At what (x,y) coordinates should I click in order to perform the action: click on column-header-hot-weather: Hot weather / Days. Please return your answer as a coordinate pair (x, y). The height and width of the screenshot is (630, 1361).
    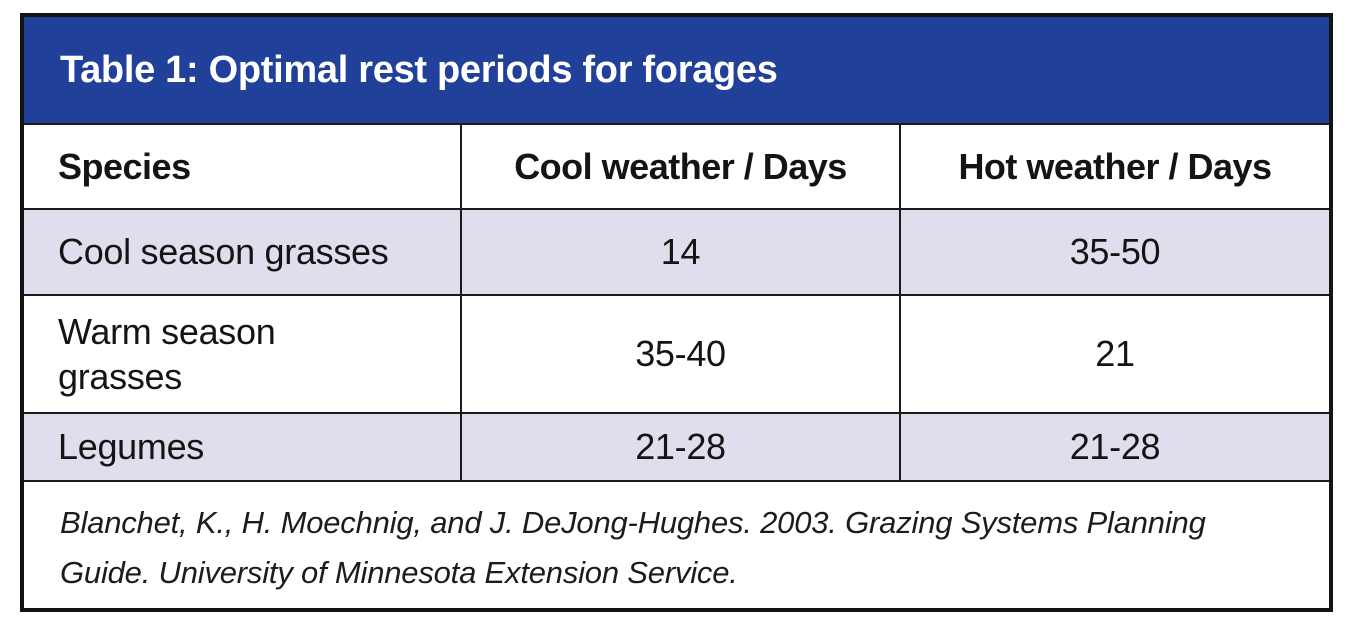
    Looking at the image, I should click on (1114, 166).